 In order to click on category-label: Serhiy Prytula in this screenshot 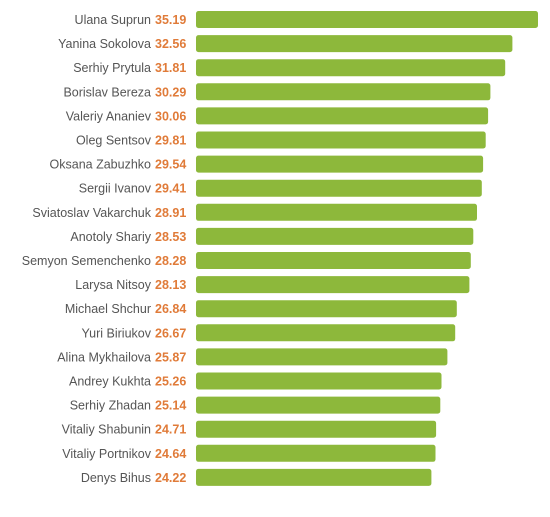, I will do `click(112, 68)`.